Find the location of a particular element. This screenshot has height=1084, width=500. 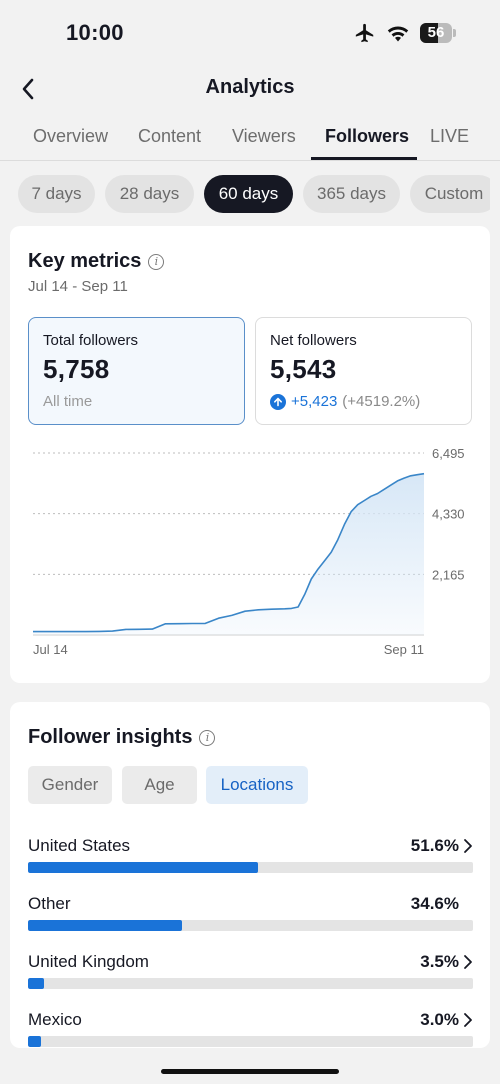

range-chip-7-days: 7 days is located at coordinates (56, 194).